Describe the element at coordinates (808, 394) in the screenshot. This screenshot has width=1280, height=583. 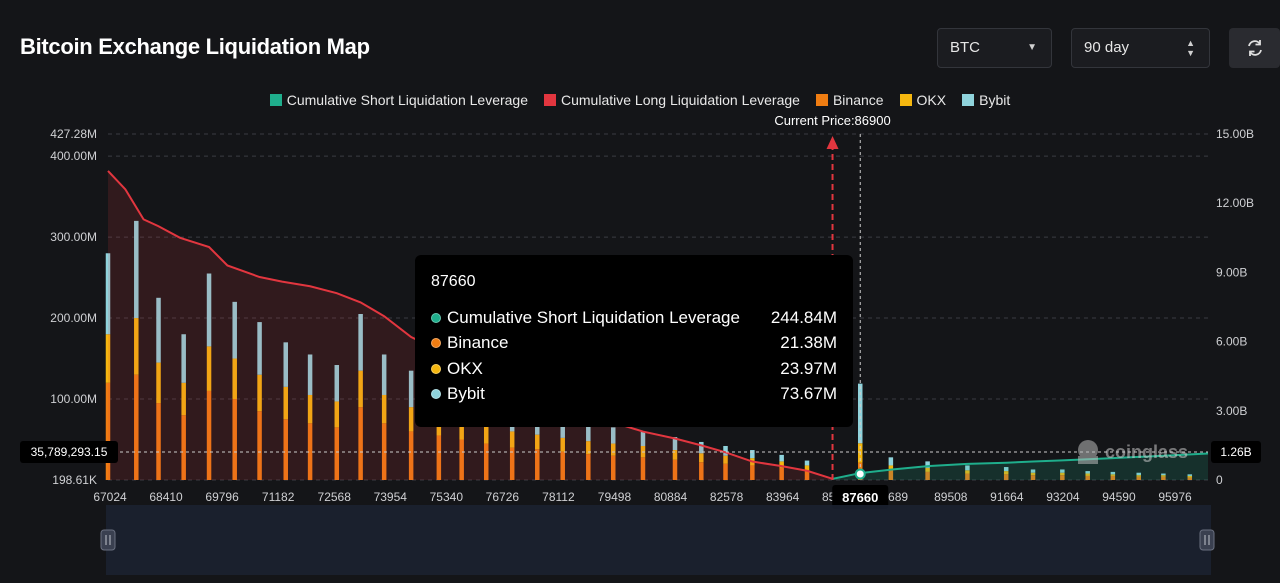
I see `tooltip-series-value: 73.67M` at that location.